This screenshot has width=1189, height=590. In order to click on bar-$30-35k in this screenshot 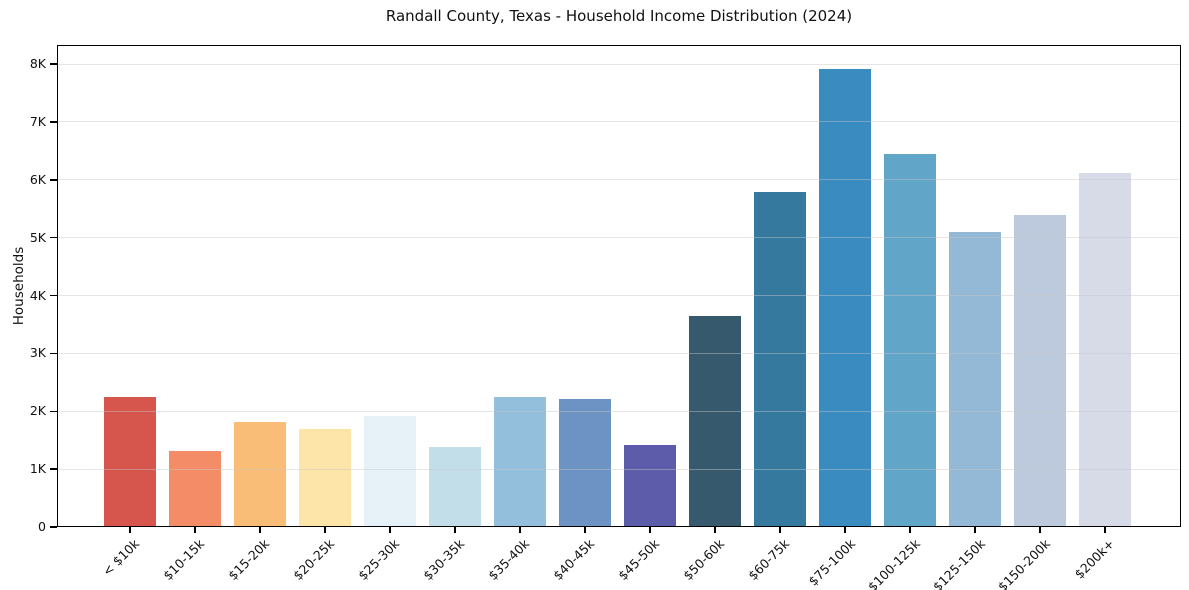, I will do `click(454, 486)`.